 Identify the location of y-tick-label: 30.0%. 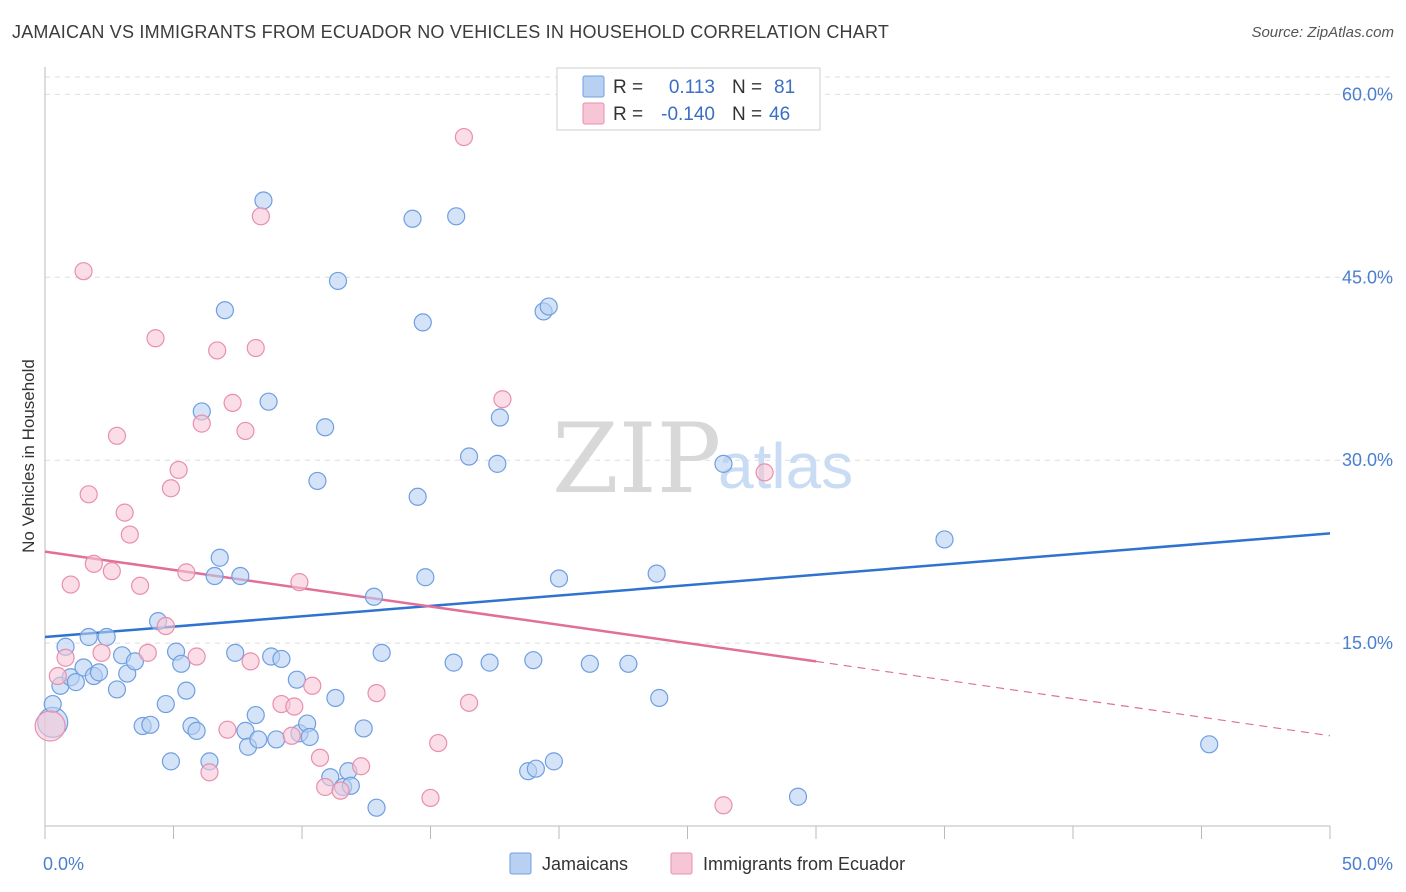
(1367, 460).